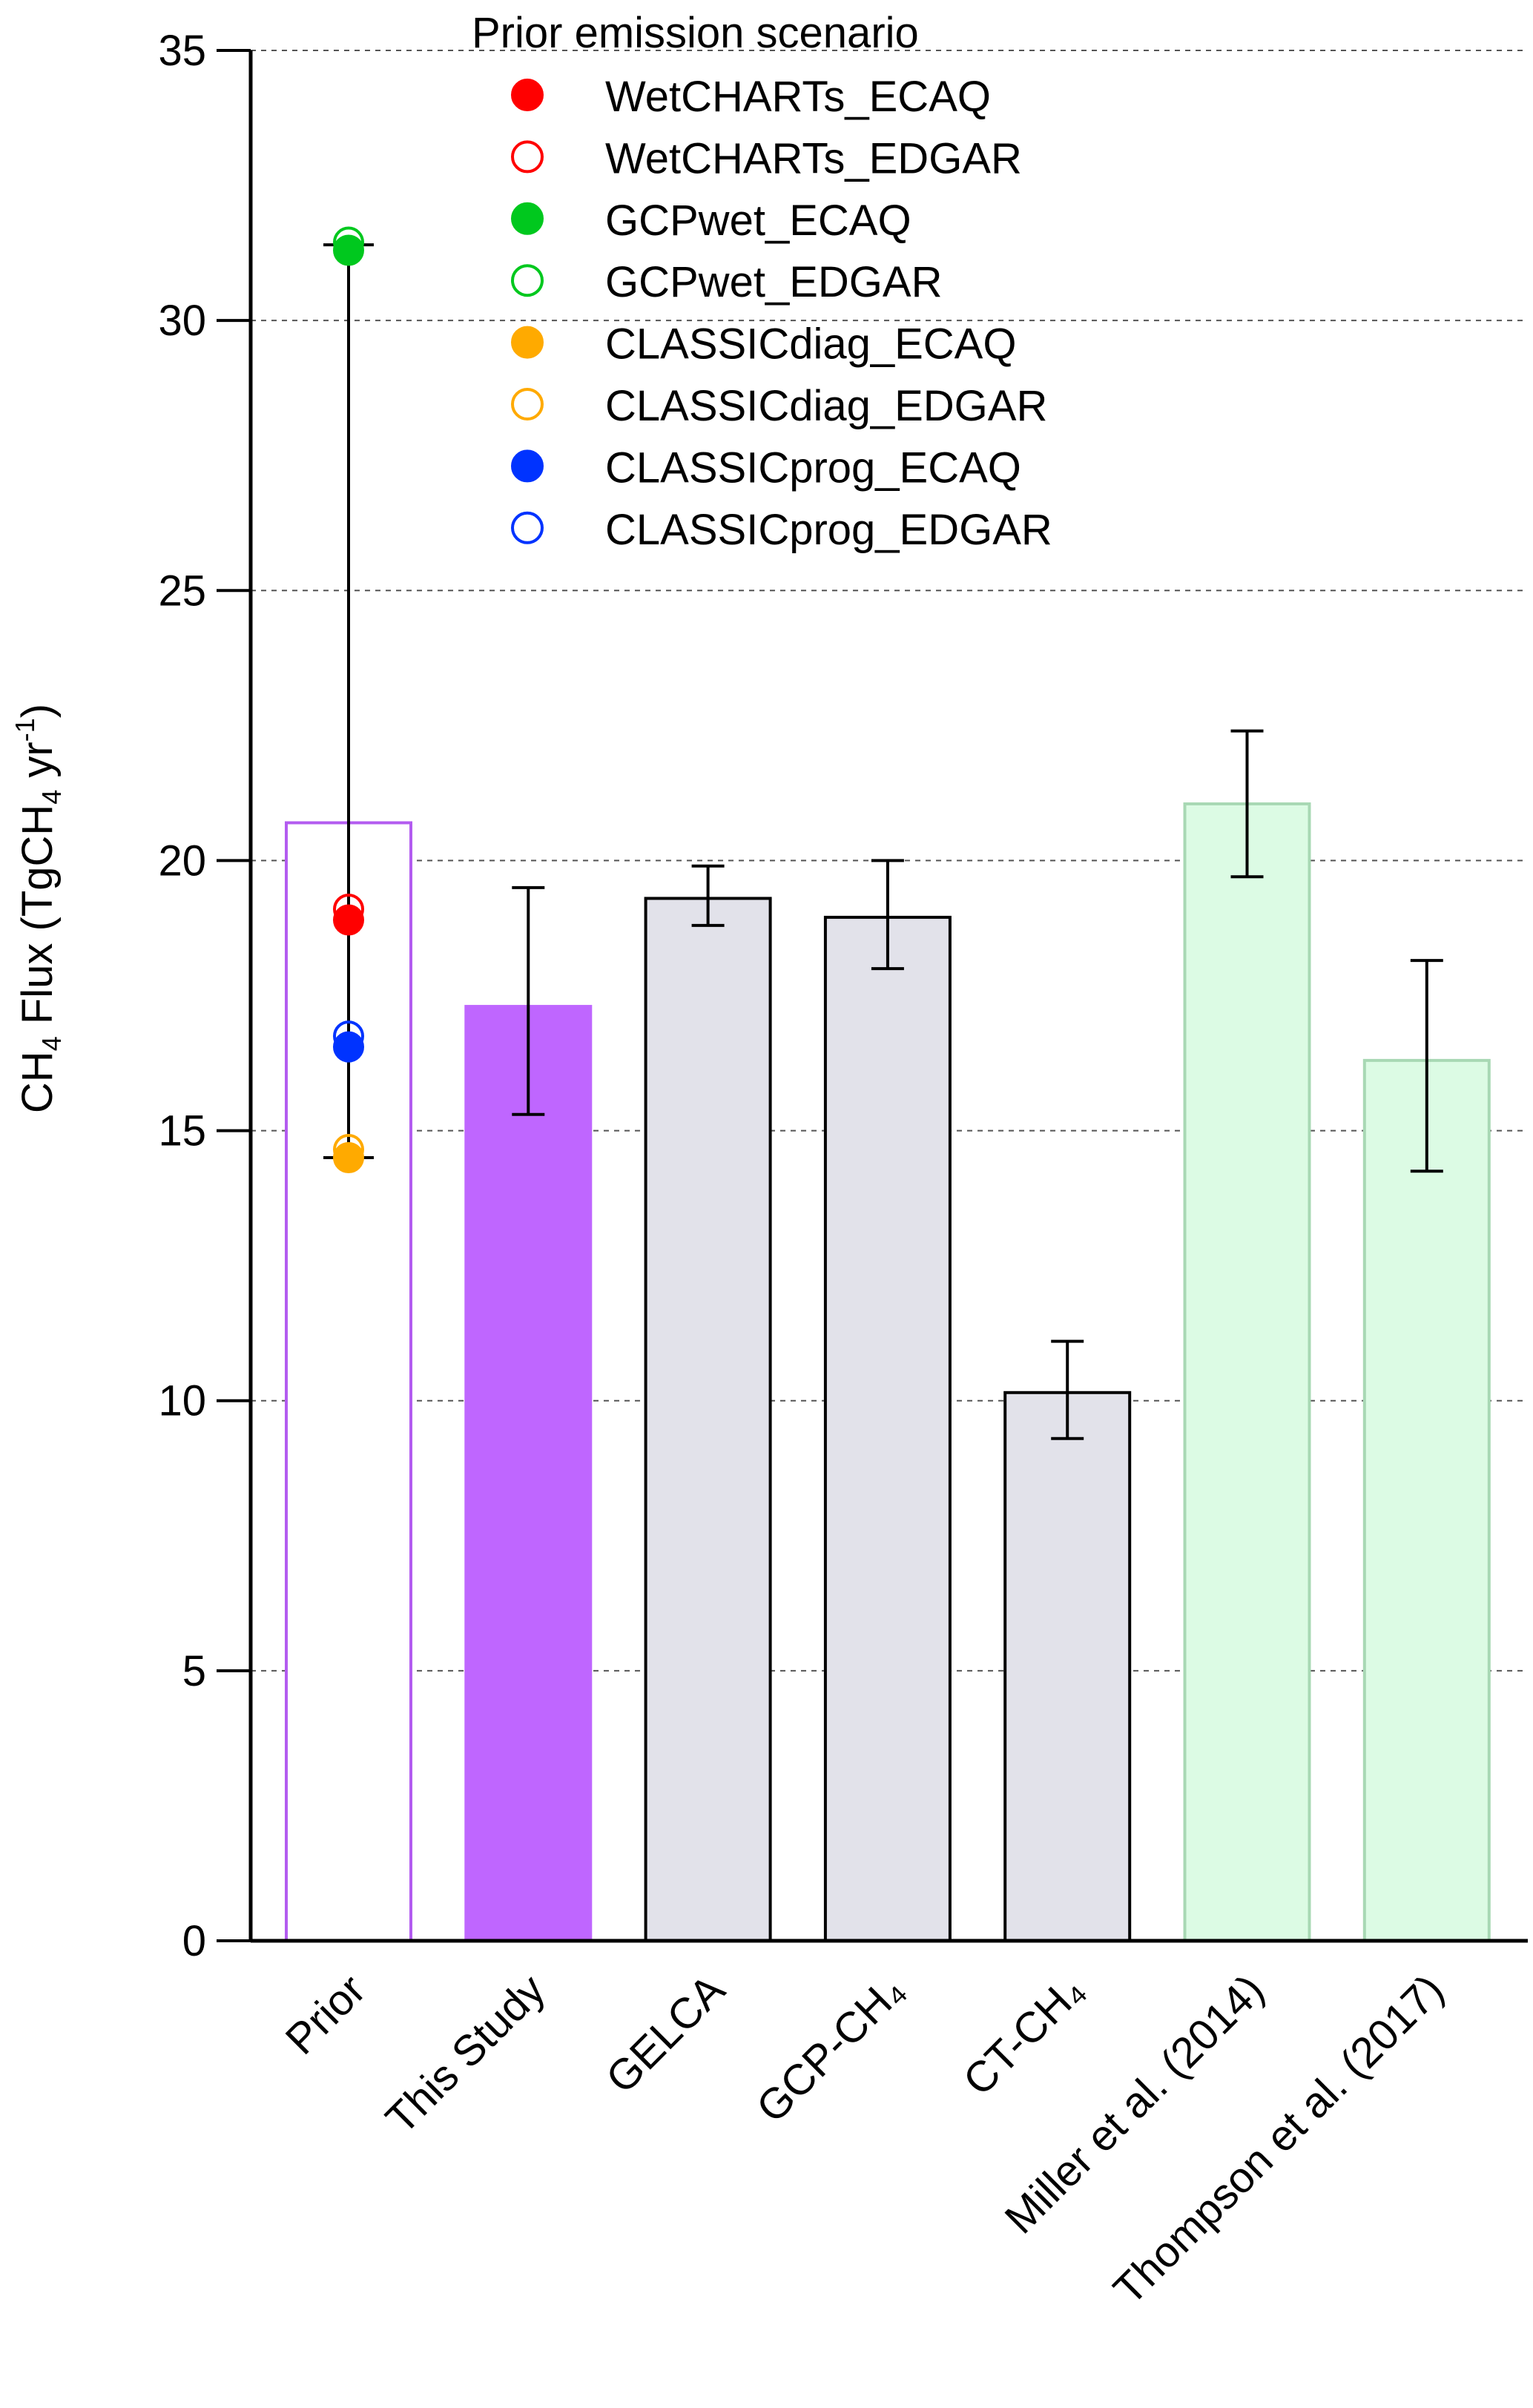 The height and width of the screenshot is (2408, 1533). Describe the element at coordinates (696, 33) in the screenshot. I see `legend-title: Prior emission scenario` at that location.